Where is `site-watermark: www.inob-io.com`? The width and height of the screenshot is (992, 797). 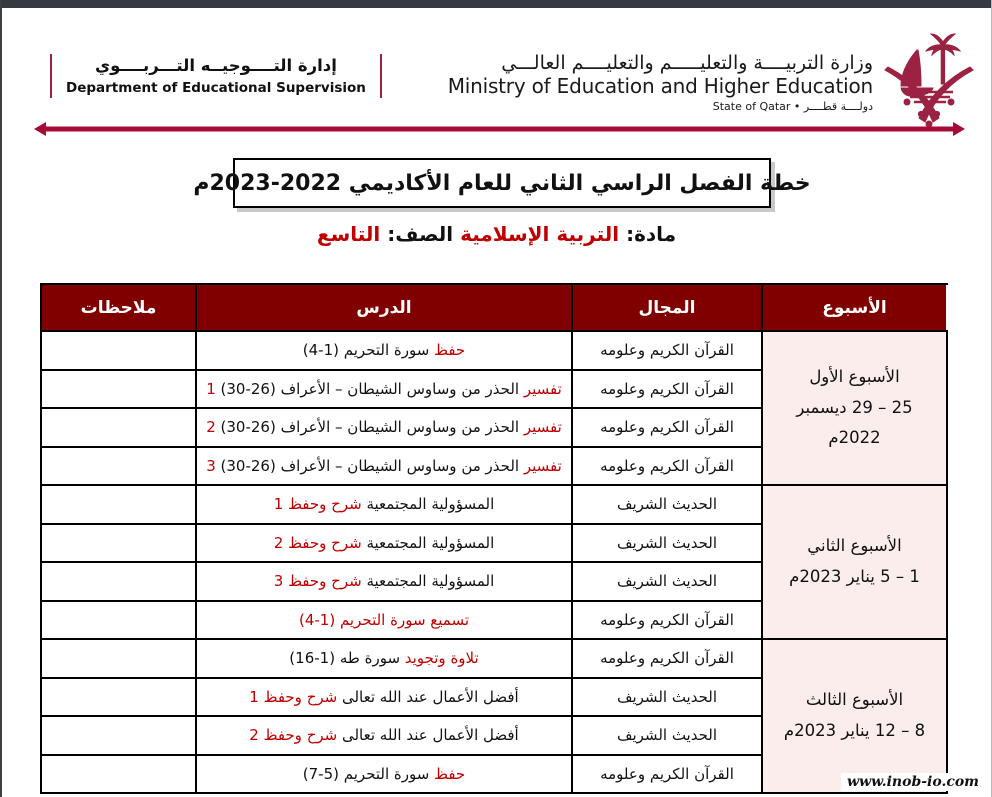
site-watermark: www.inob-io.com is located at coordinates (912, 782).